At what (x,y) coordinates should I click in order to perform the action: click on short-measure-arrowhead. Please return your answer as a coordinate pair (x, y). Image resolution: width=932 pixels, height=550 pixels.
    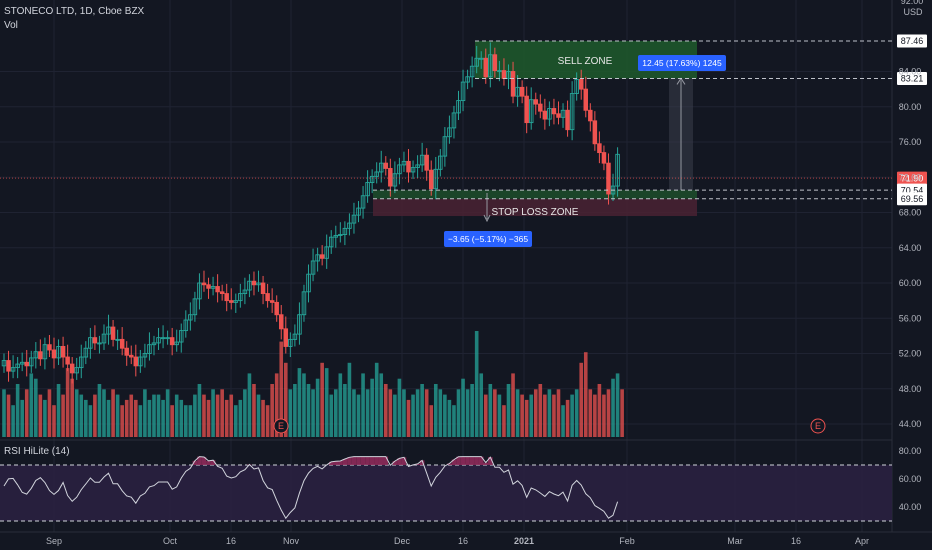
    Looking at the image, I should click on (487, 218).